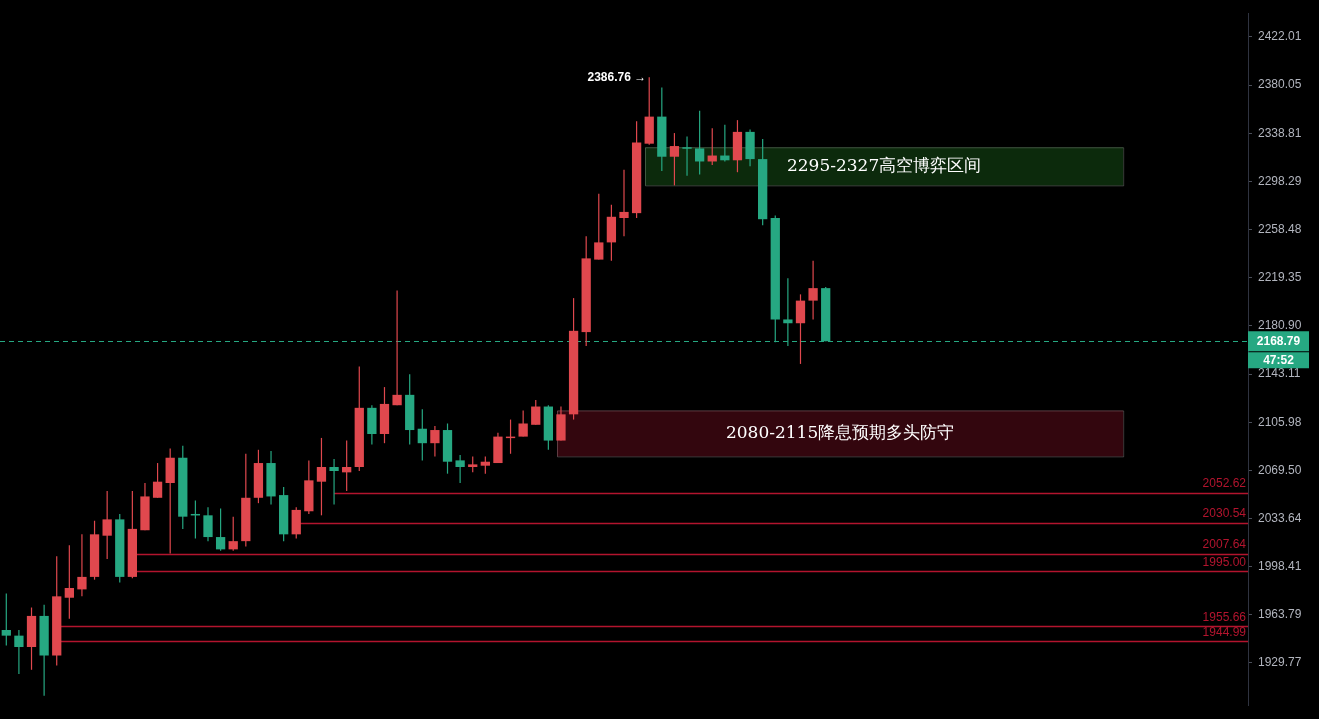  What do you see at coordinates (1280, 84) in the screenshot?
I see `y-tick-label: 2380.05` at bounding box center [1280, 84].